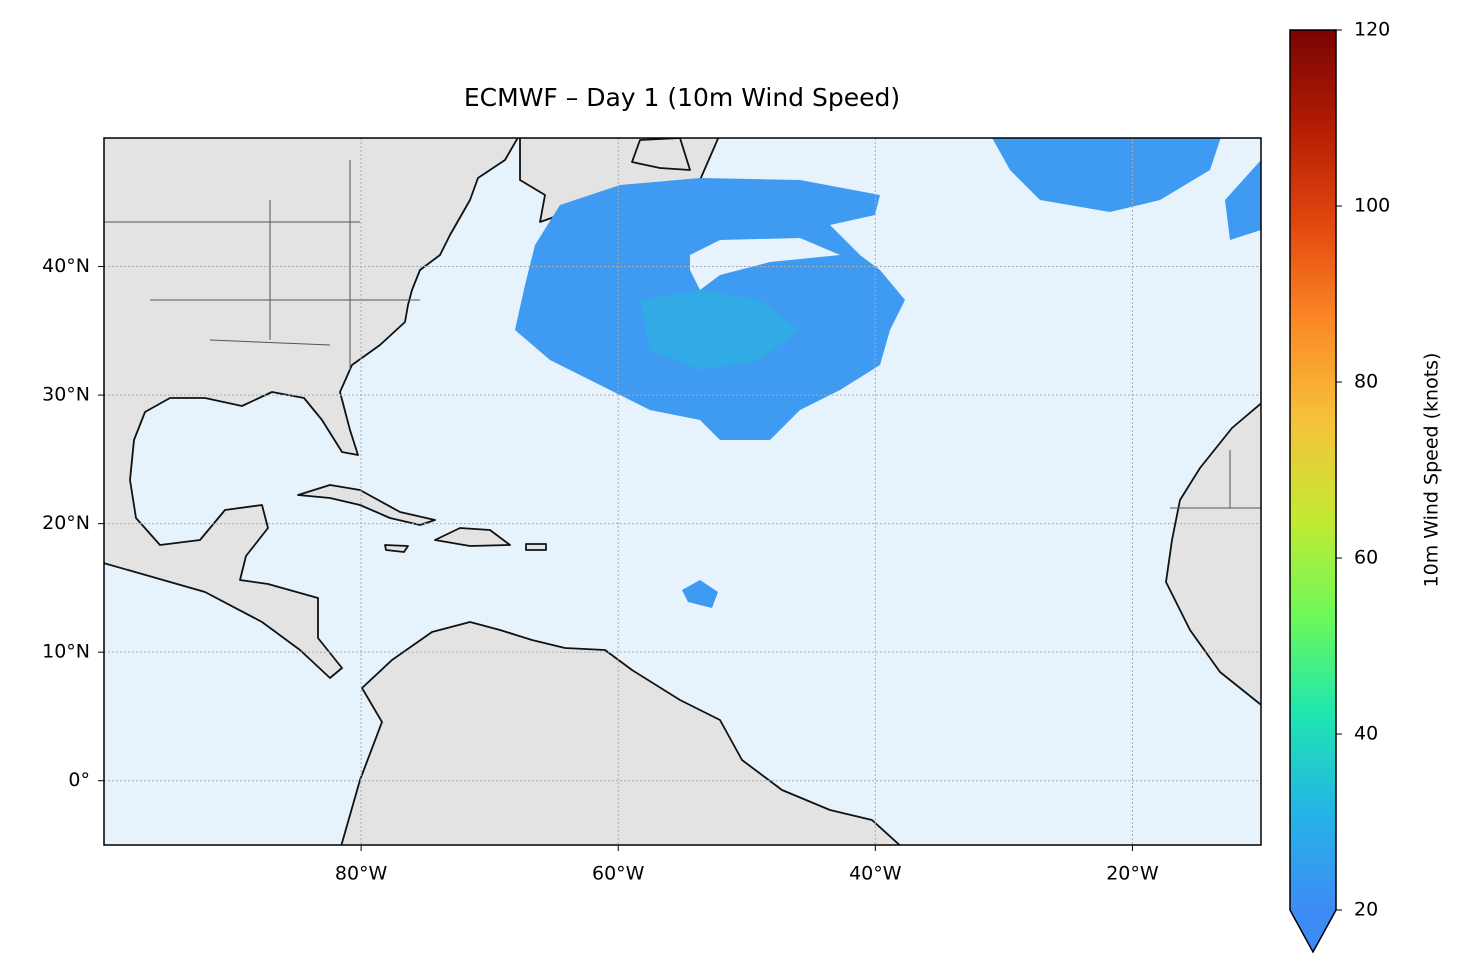 Image resolution: width=1467 pixels, height=978 pixels. I want to click on wind-core, so click(720, 330).